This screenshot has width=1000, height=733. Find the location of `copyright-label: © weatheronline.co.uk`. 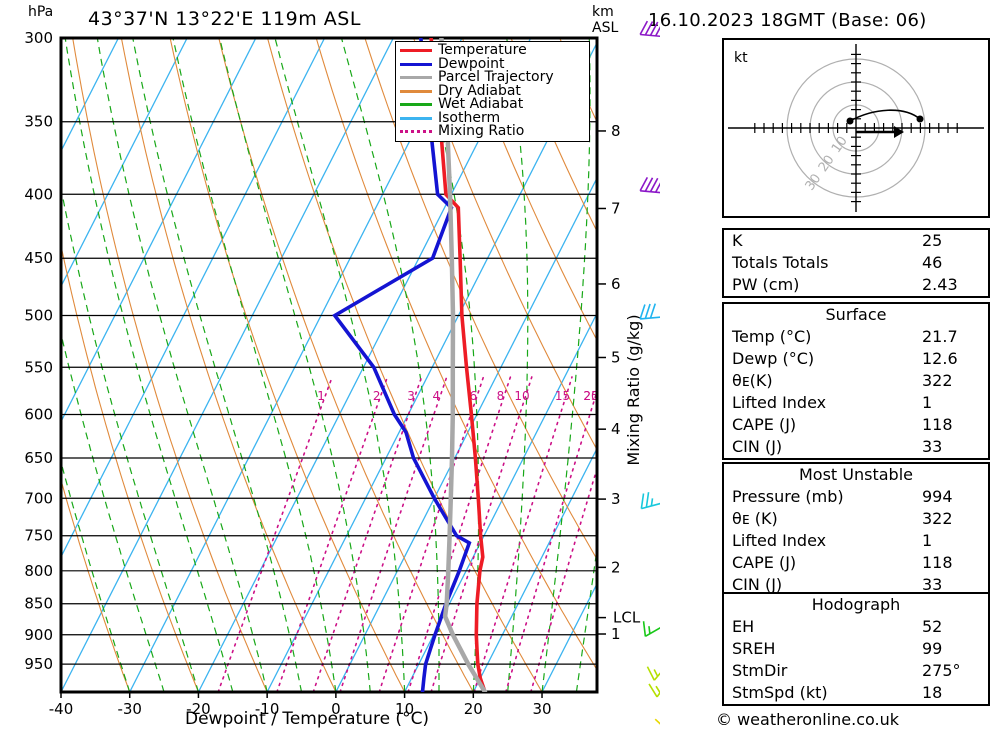

copyright-label: © weatheronline.co.uk is located at coordinates (807, 719).